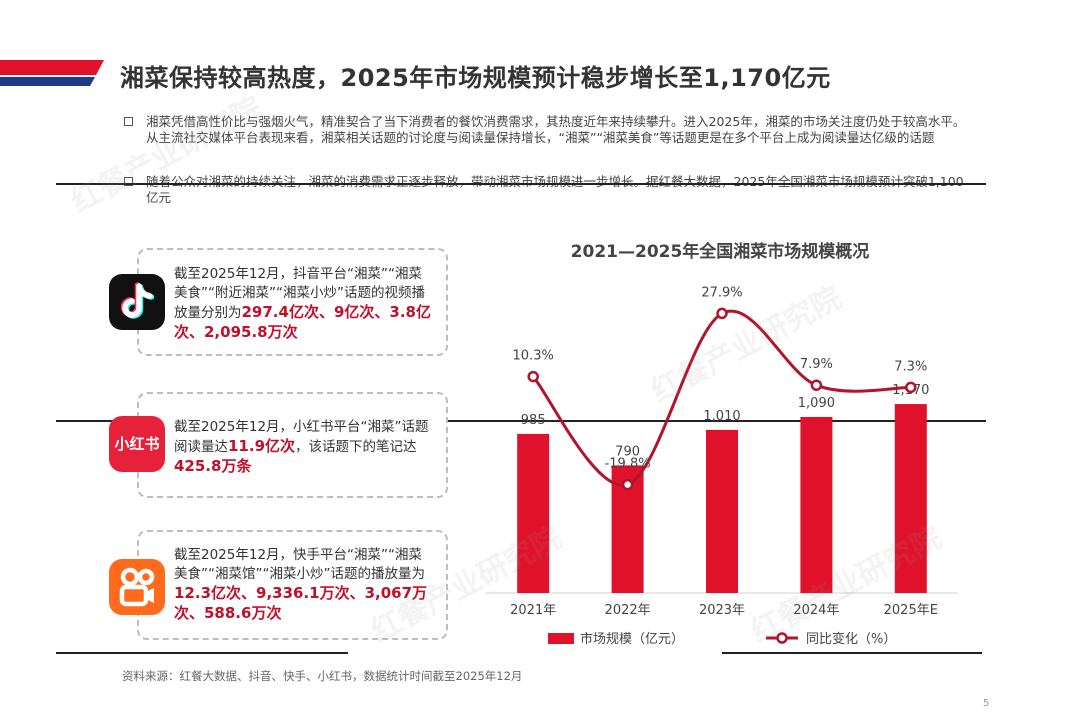  What do you see at coordinates (561, 638) in the screenshot?
I see `legend-bar-swatch` at bounding box center [561, 638].